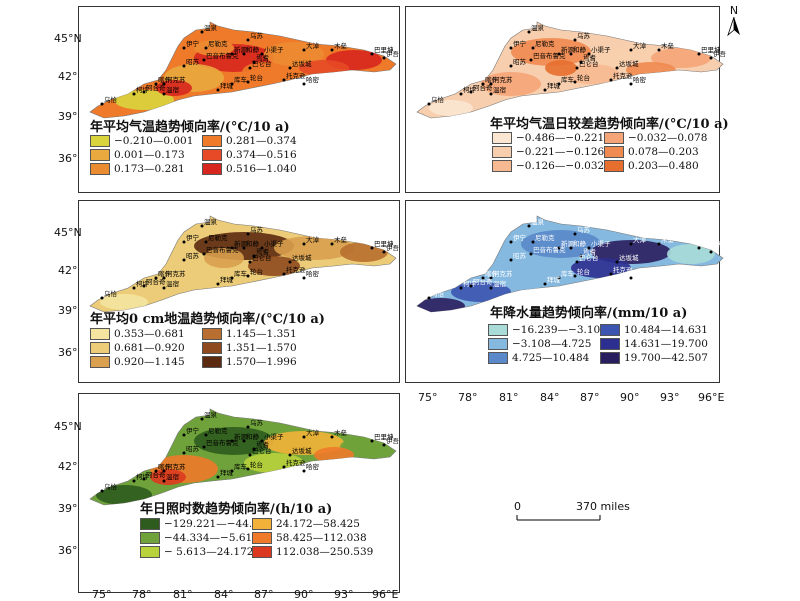 This screenshot has width=800, height=601. I want to click on legend-item: 0.353—0.681, so click(137, 334).